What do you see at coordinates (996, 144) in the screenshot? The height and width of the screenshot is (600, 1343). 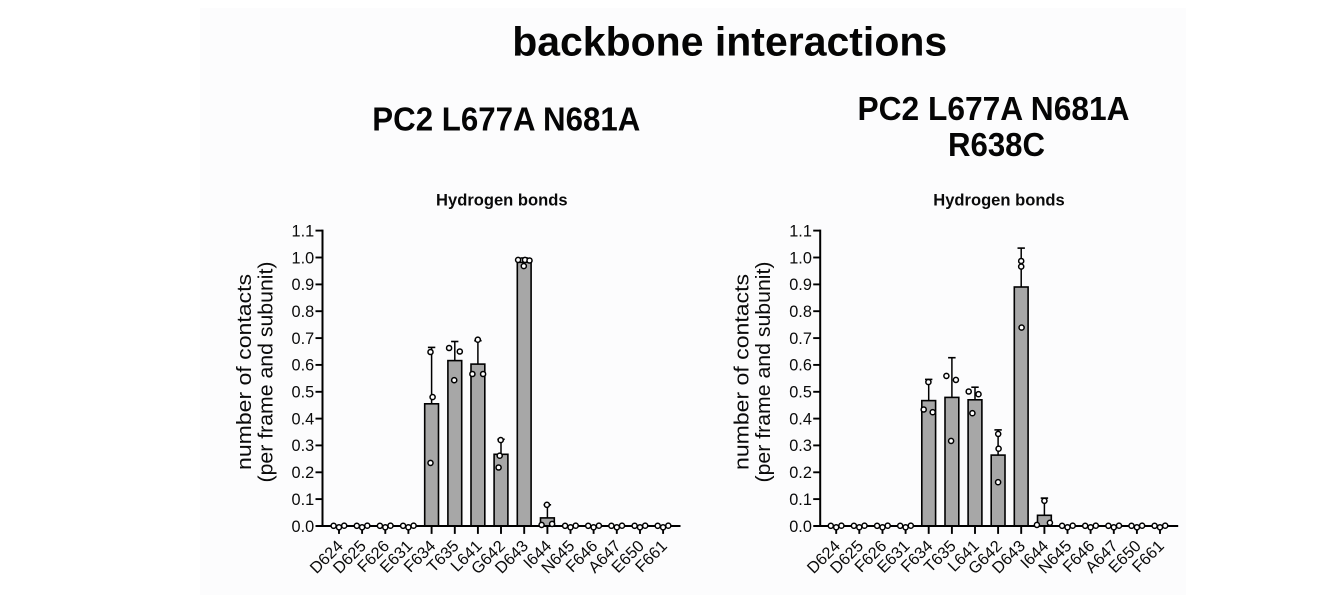 I see `svg-text: R638C` at bounding box center [996, 144].